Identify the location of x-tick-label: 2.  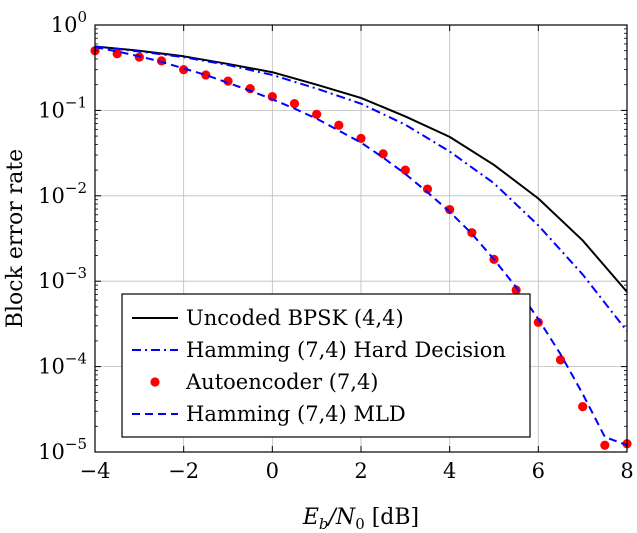
(360, 471).